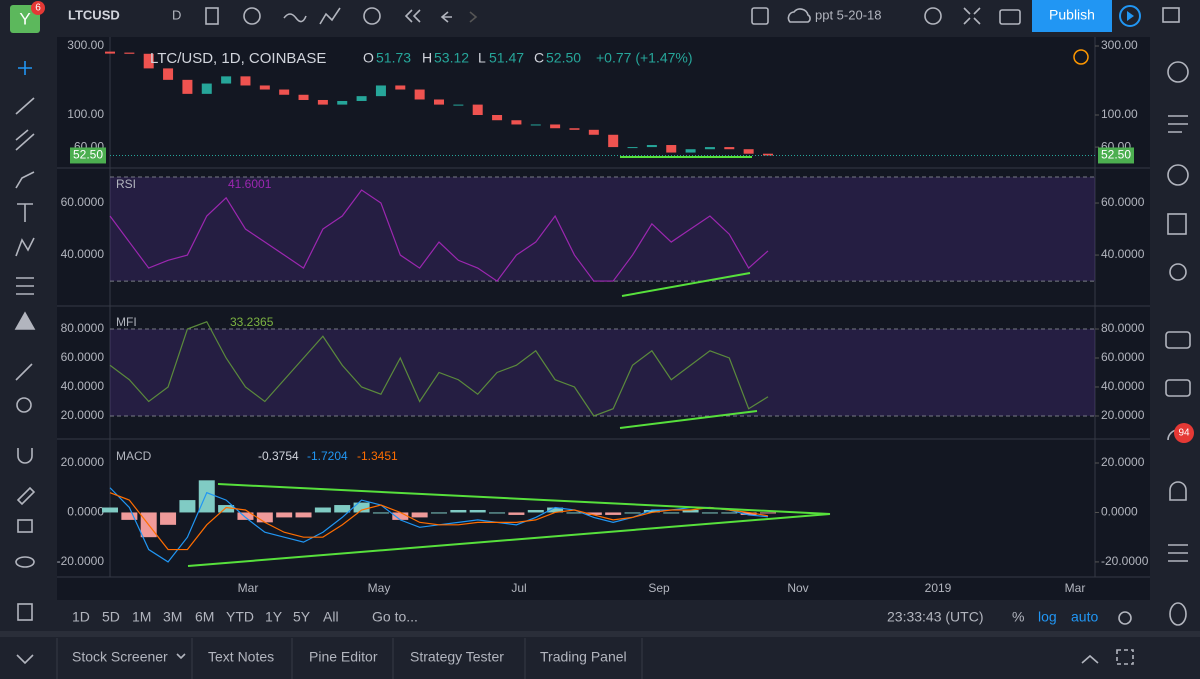 This screenshot has width=1200, height=679. What do you see at coordinates (25, 659) in the screenshot?
I see `collapse-tool` at bounding box center [25, 659].